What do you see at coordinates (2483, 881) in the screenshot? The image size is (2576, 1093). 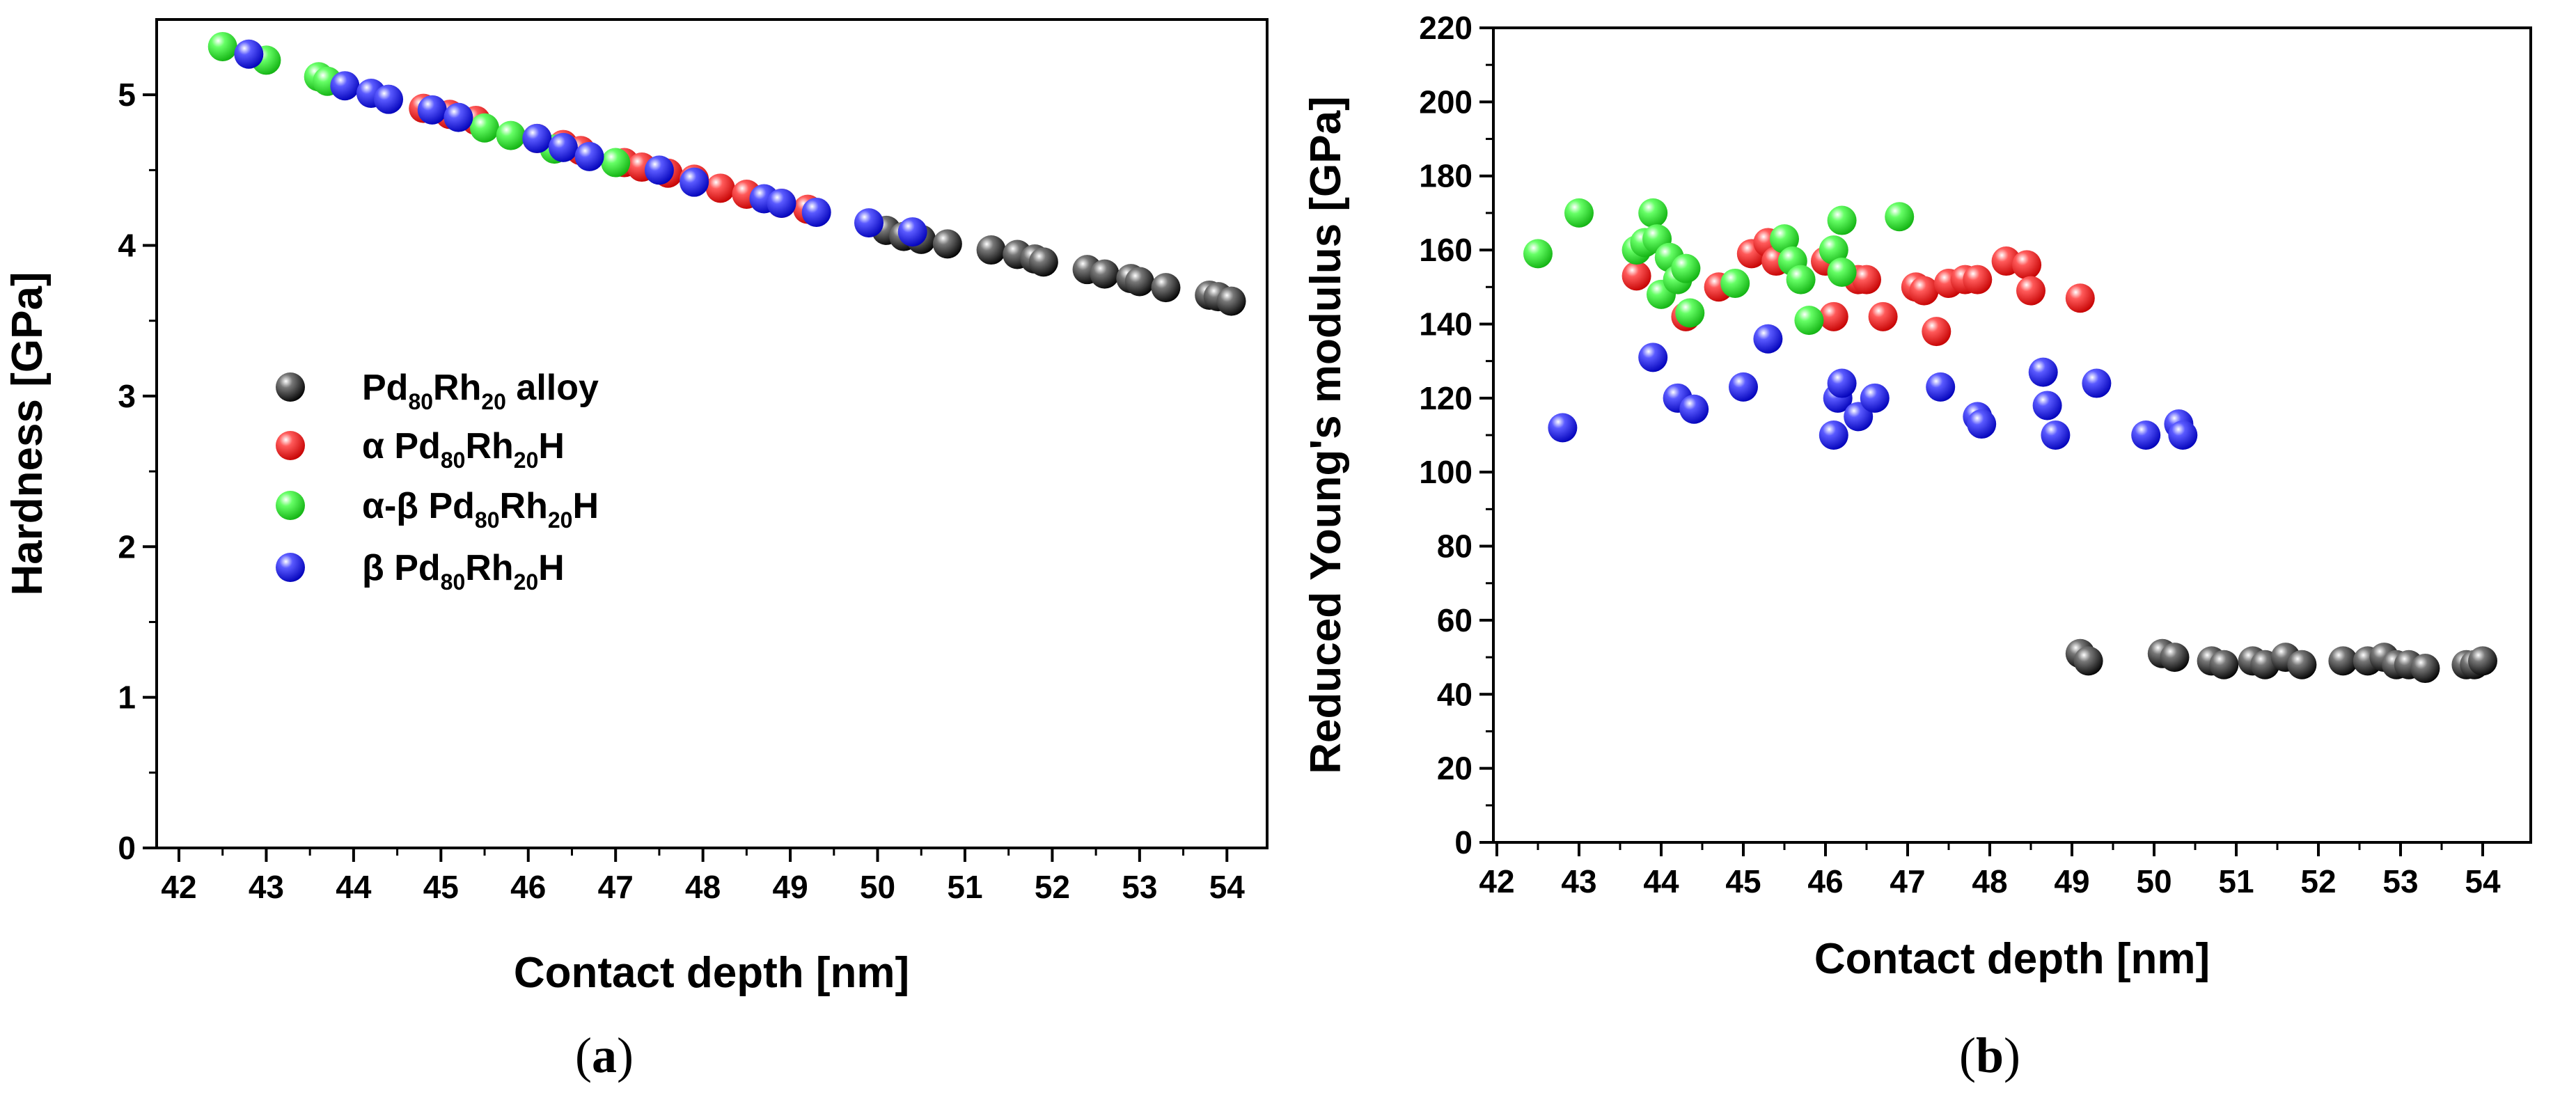 I see `panel-b-x-tick-label: 54` at bounding box center [2483, 881].